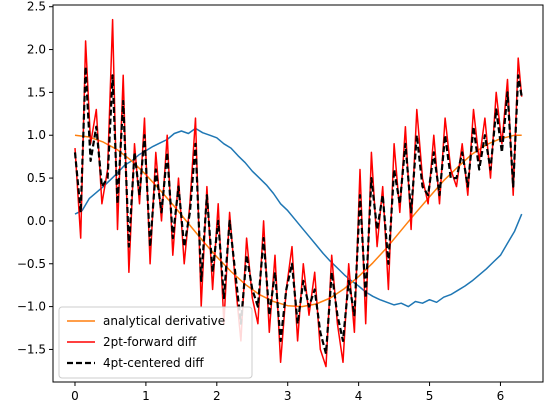  I want to click on y-tick-label: −0.5, so click(31, 264).